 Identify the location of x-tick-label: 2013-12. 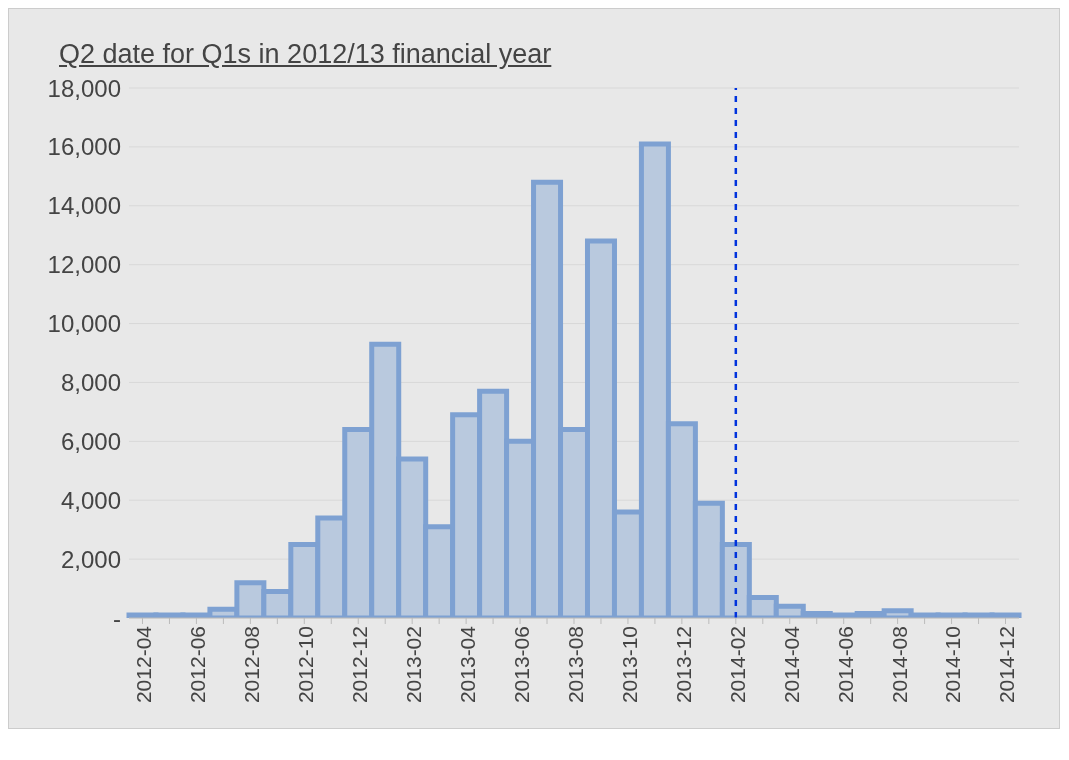
(683, 665).